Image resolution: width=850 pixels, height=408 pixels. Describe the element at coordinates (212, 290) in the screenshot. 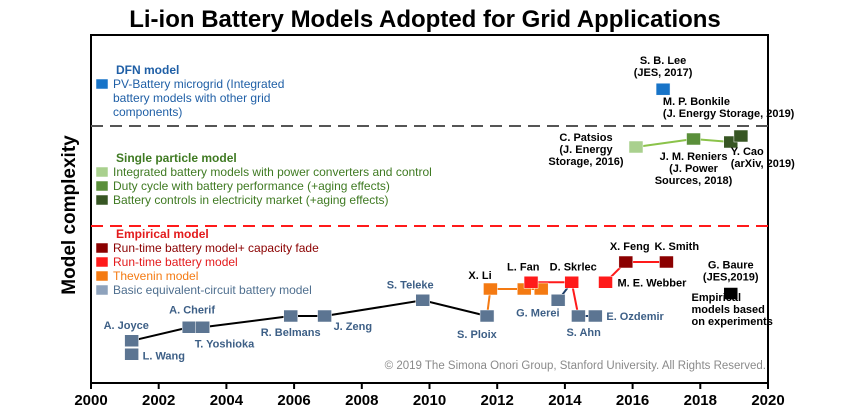

I see `legend-entry: Basic equivalent-circuit battery model` at that location.